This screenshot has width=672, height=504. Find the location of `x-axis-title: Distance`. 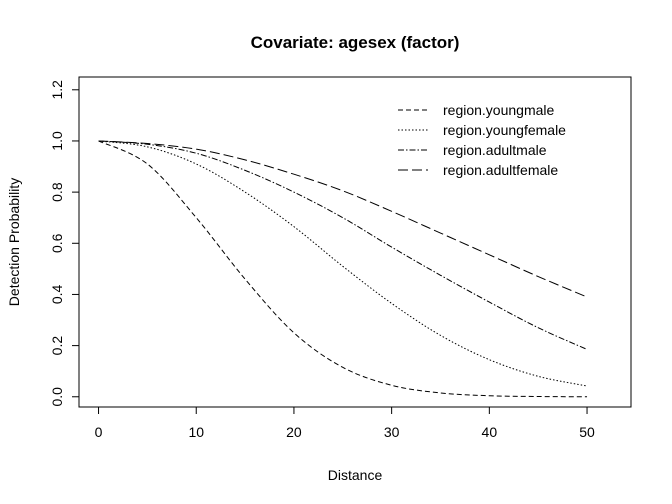

x-axis-title: Distance is located at coordinates (355, 475).